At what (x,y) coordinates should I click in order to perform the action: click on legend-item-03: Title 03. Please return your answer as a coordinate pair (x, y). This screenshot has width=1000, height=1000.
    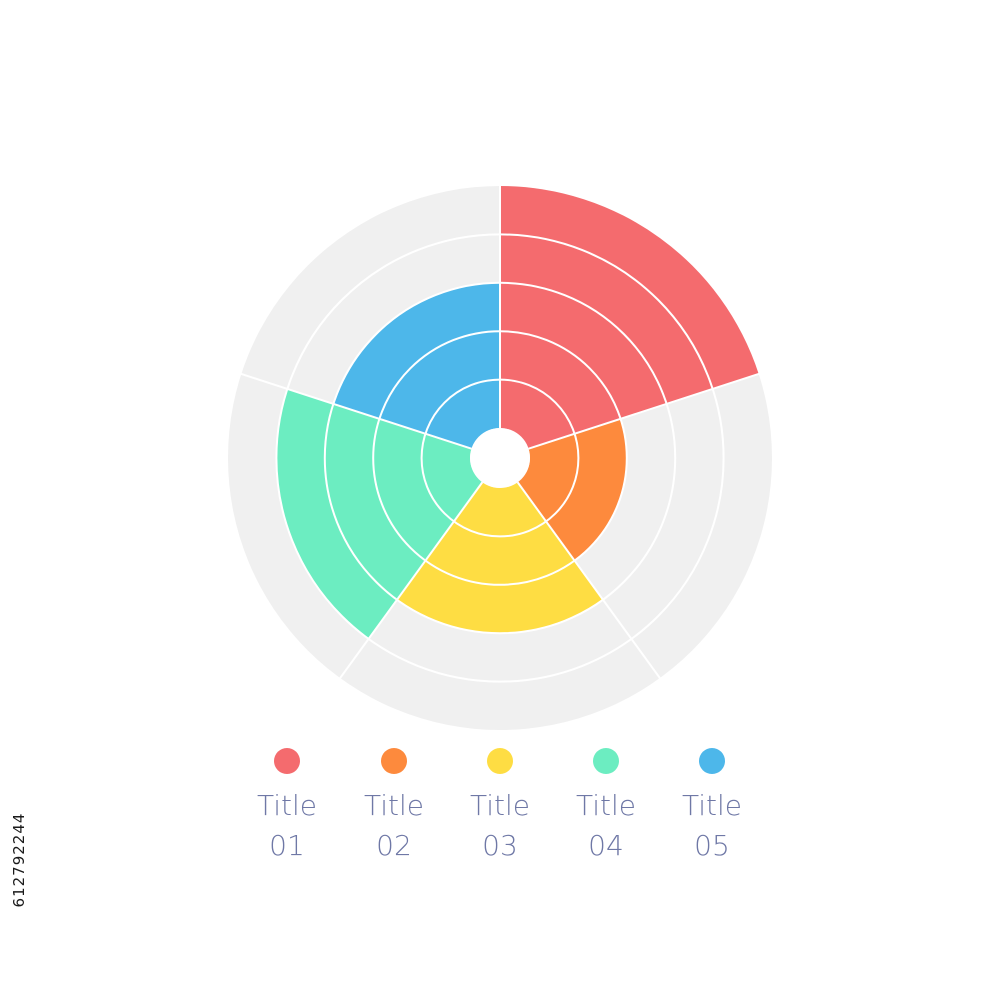
    Looking at the image, I should click on (500, 807).